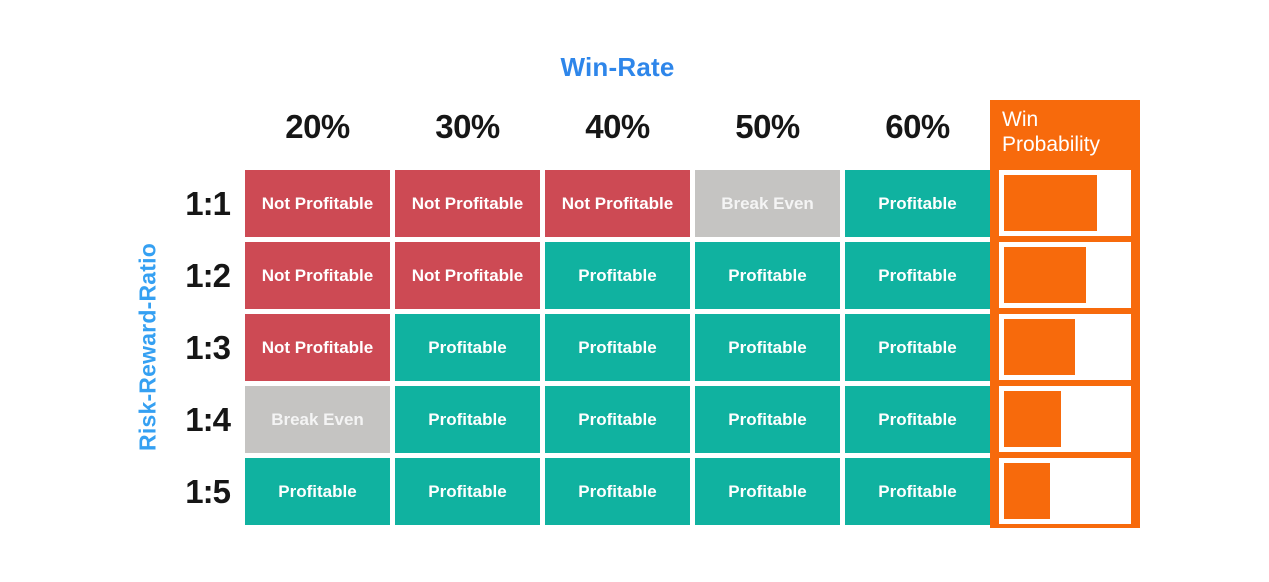 This screenshot has width=1269, height=582. What do you see at coordinates (1051, 132) in the screenshot?
I see `win-probability-header: Win Probability` at bounding box center [1051, 132].